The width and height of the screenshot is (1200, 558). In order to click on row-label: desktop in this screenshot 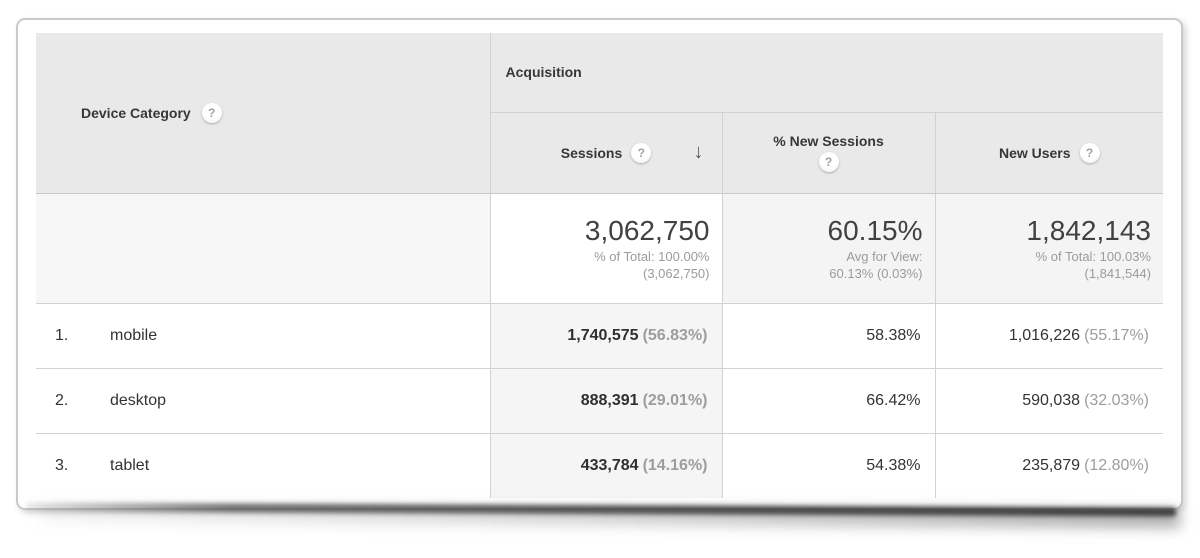, I will do `click(138, 400)`.